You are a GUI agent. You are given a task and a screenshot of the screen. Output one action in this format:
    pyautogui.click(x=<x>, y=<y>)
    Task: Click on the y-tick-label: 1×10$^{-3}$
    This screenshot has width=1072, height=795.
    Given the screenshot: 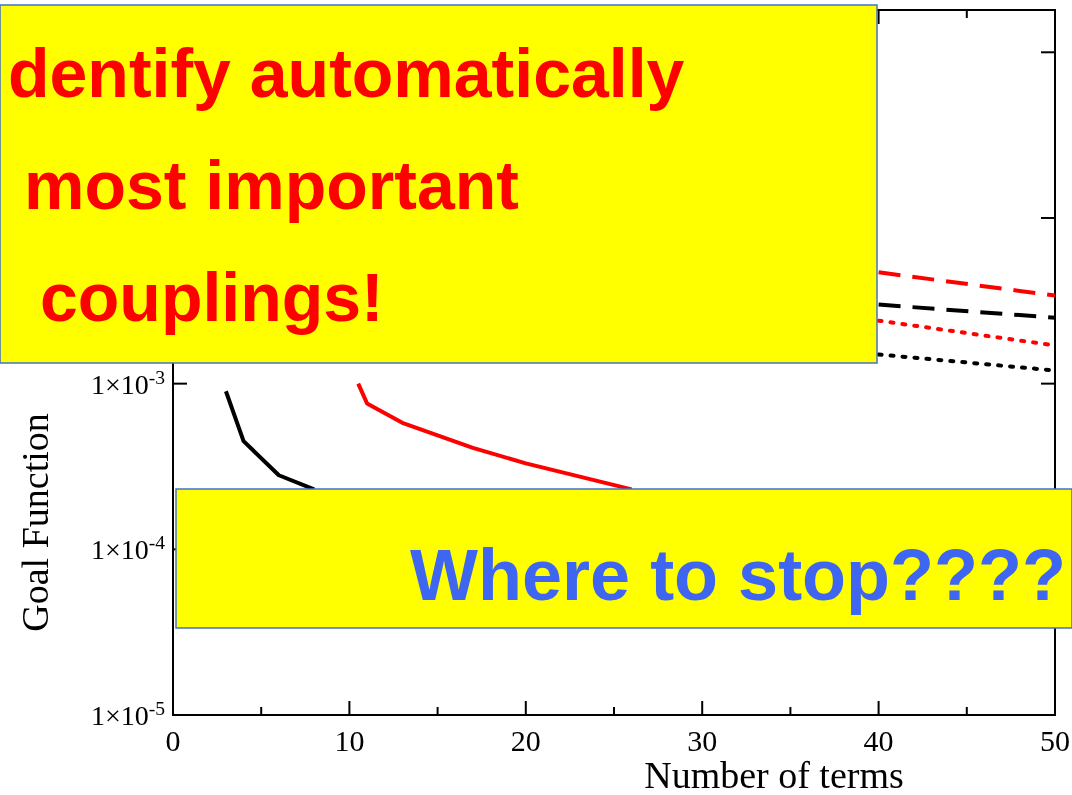 What is the action you would take?
    pyautogui.click(x=128, y=383)
    